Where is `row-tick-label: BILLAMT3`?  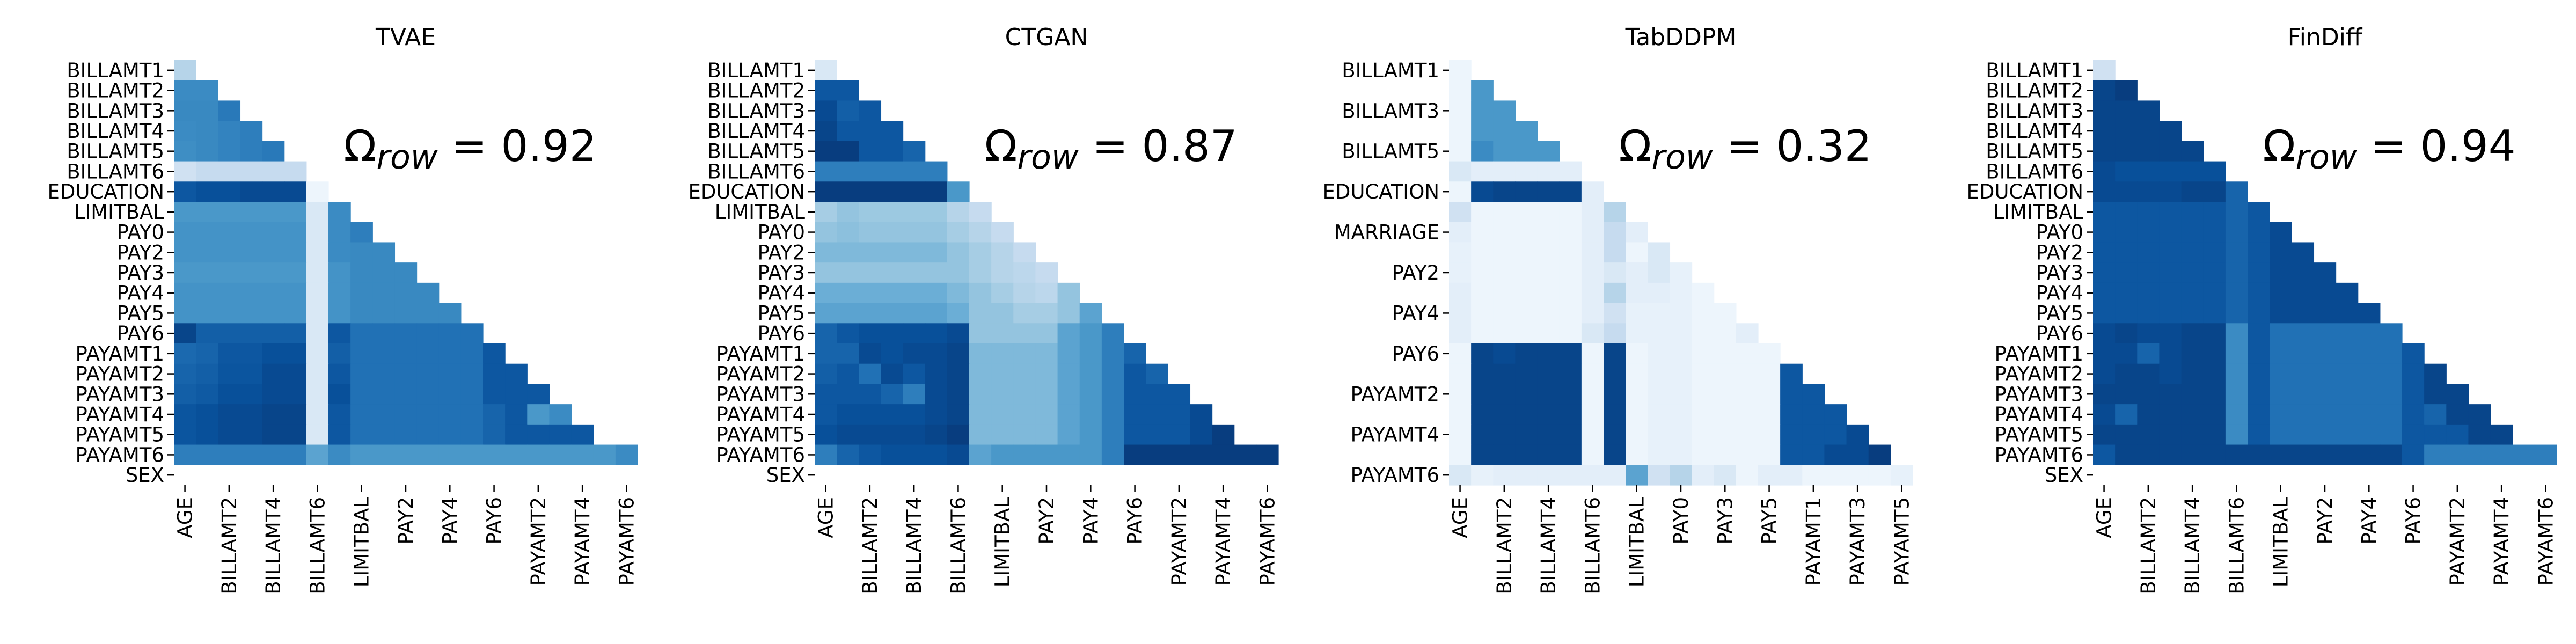 row-tick-label: BILLAMT3 is located at coordinates (756, 110).